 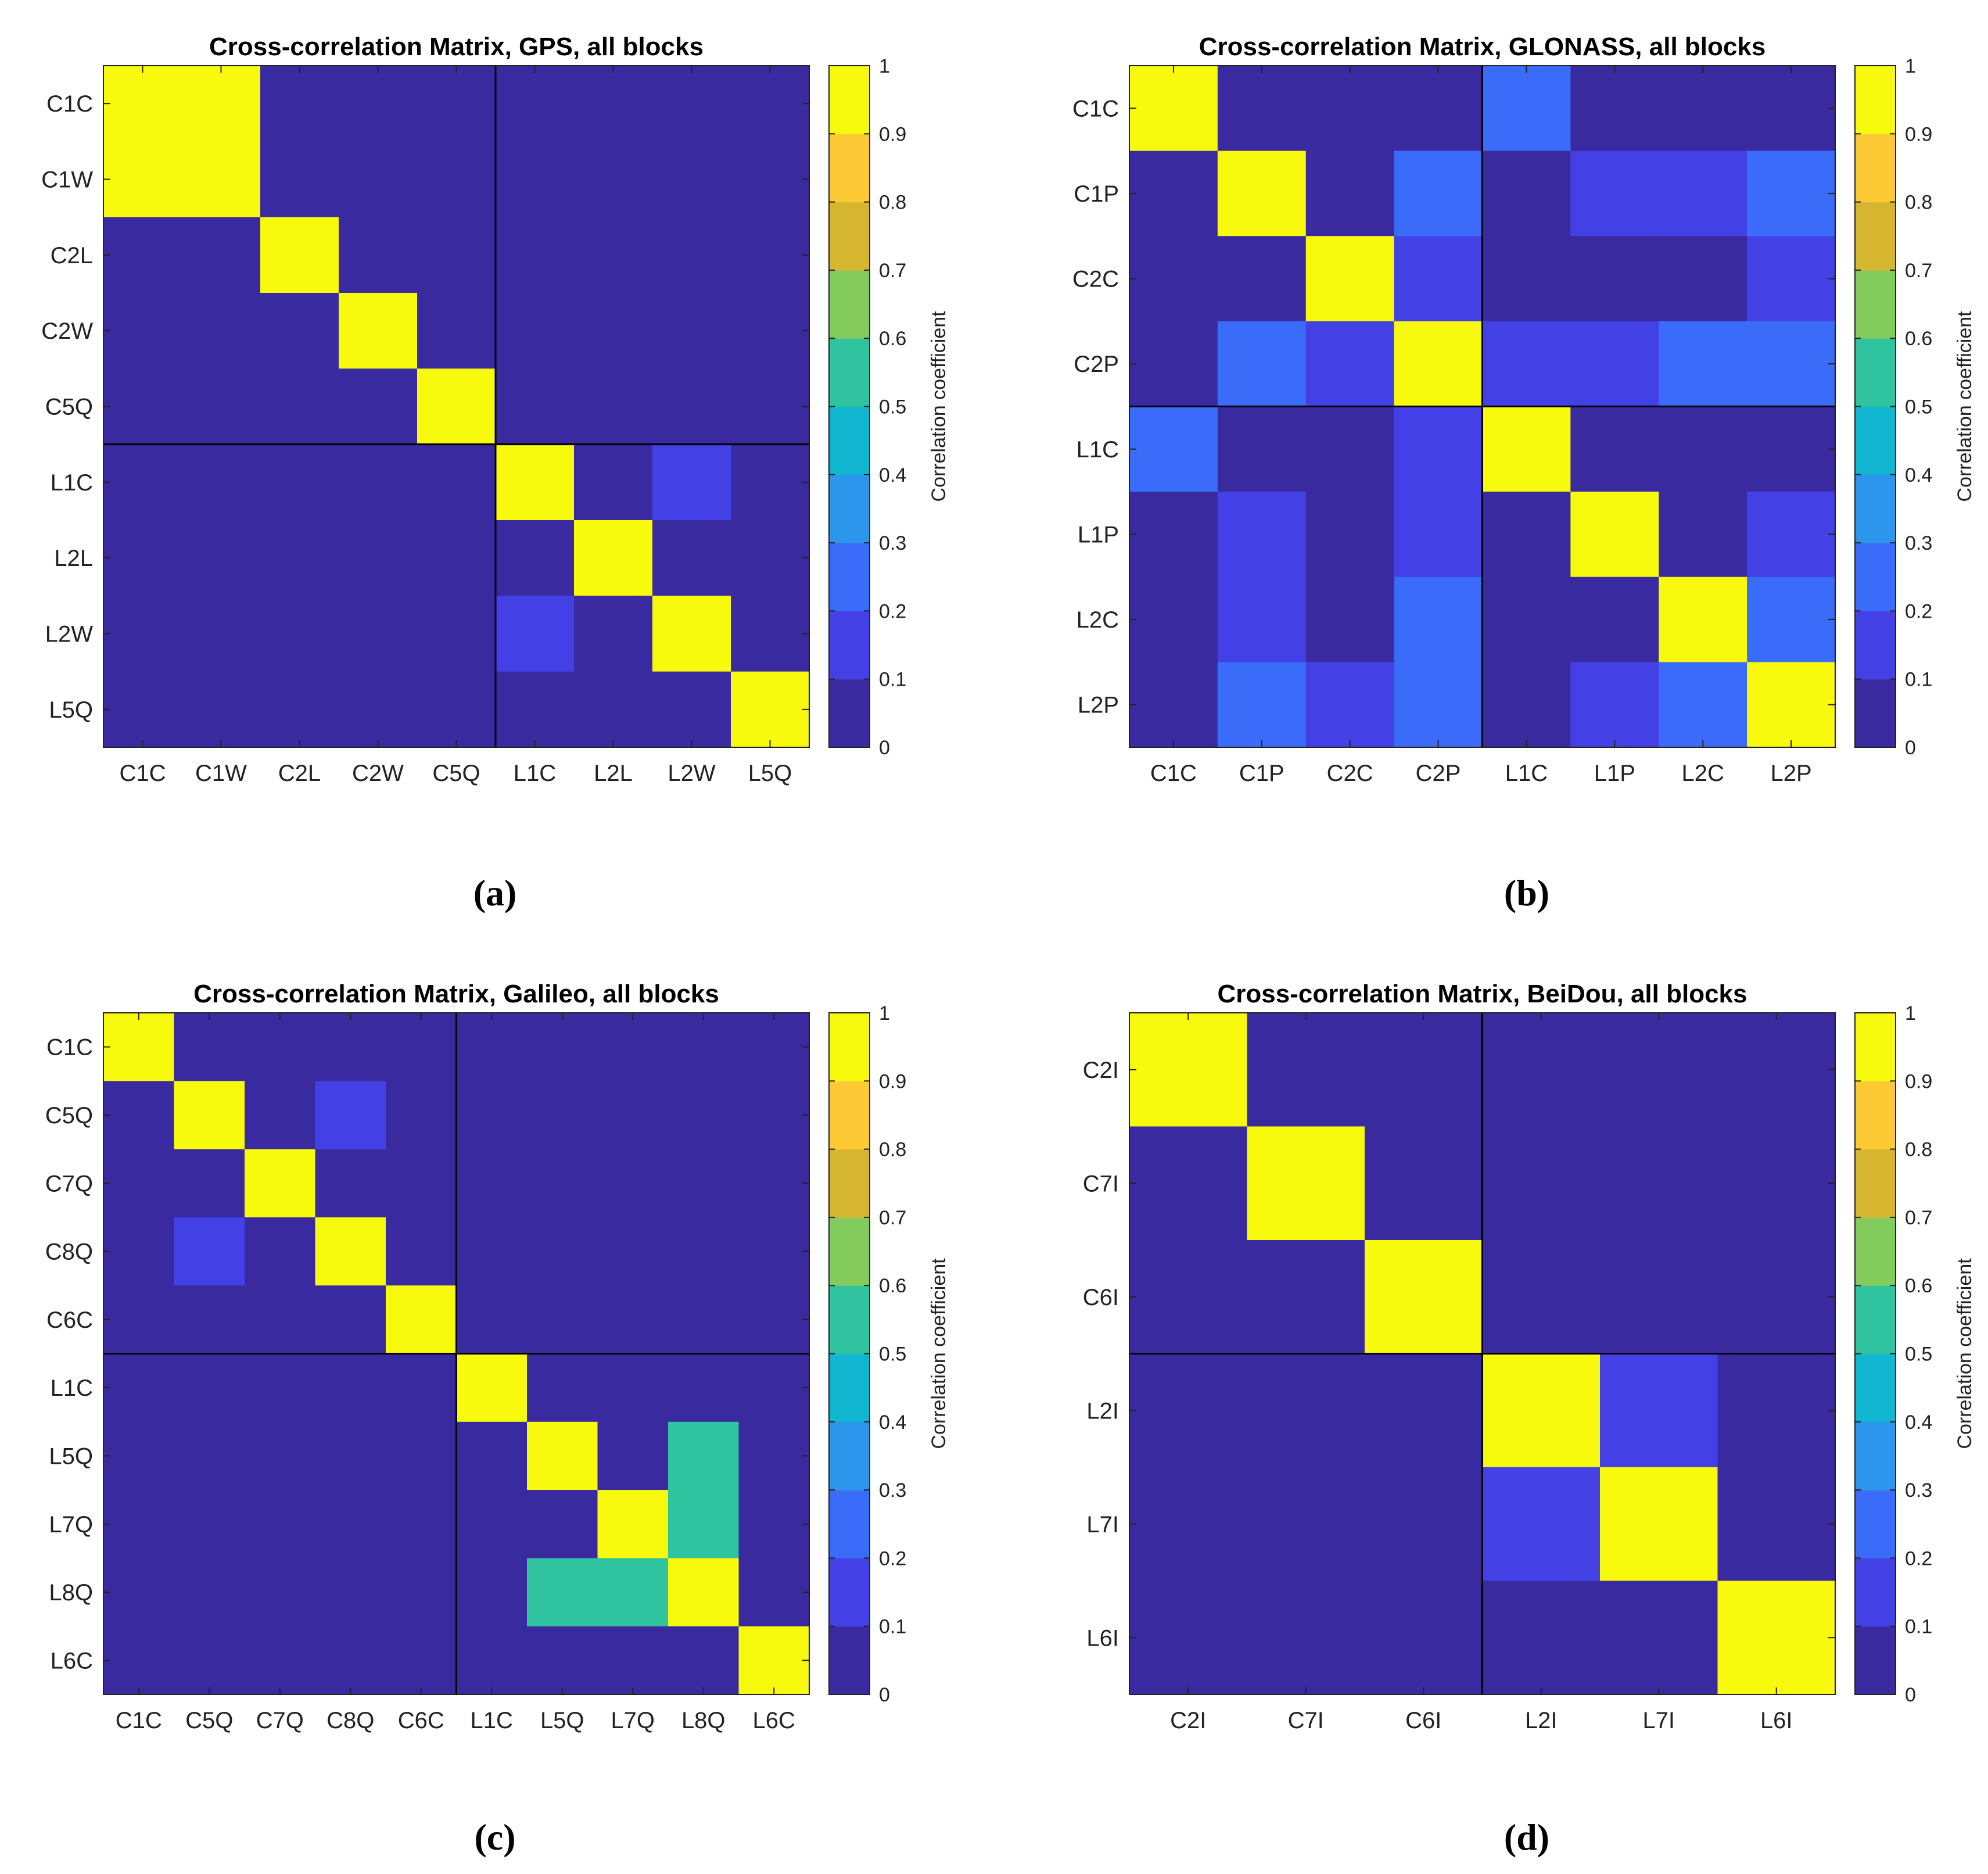 I want to click on heatmap-cell-C8Q-L5Q, so click(x=562, y=1251).